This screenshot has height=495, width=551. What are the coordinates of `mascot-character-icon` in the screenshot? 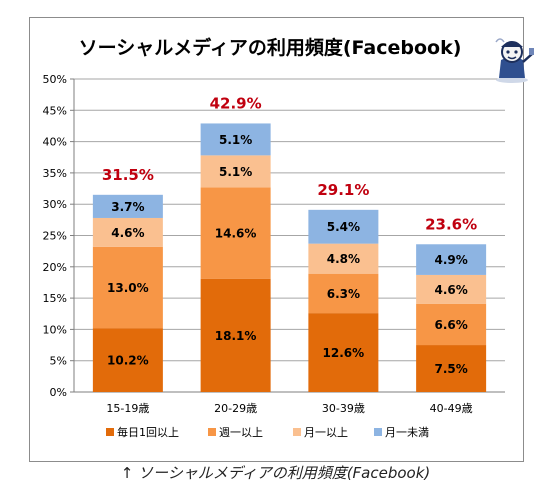 It's located at (514, 60).